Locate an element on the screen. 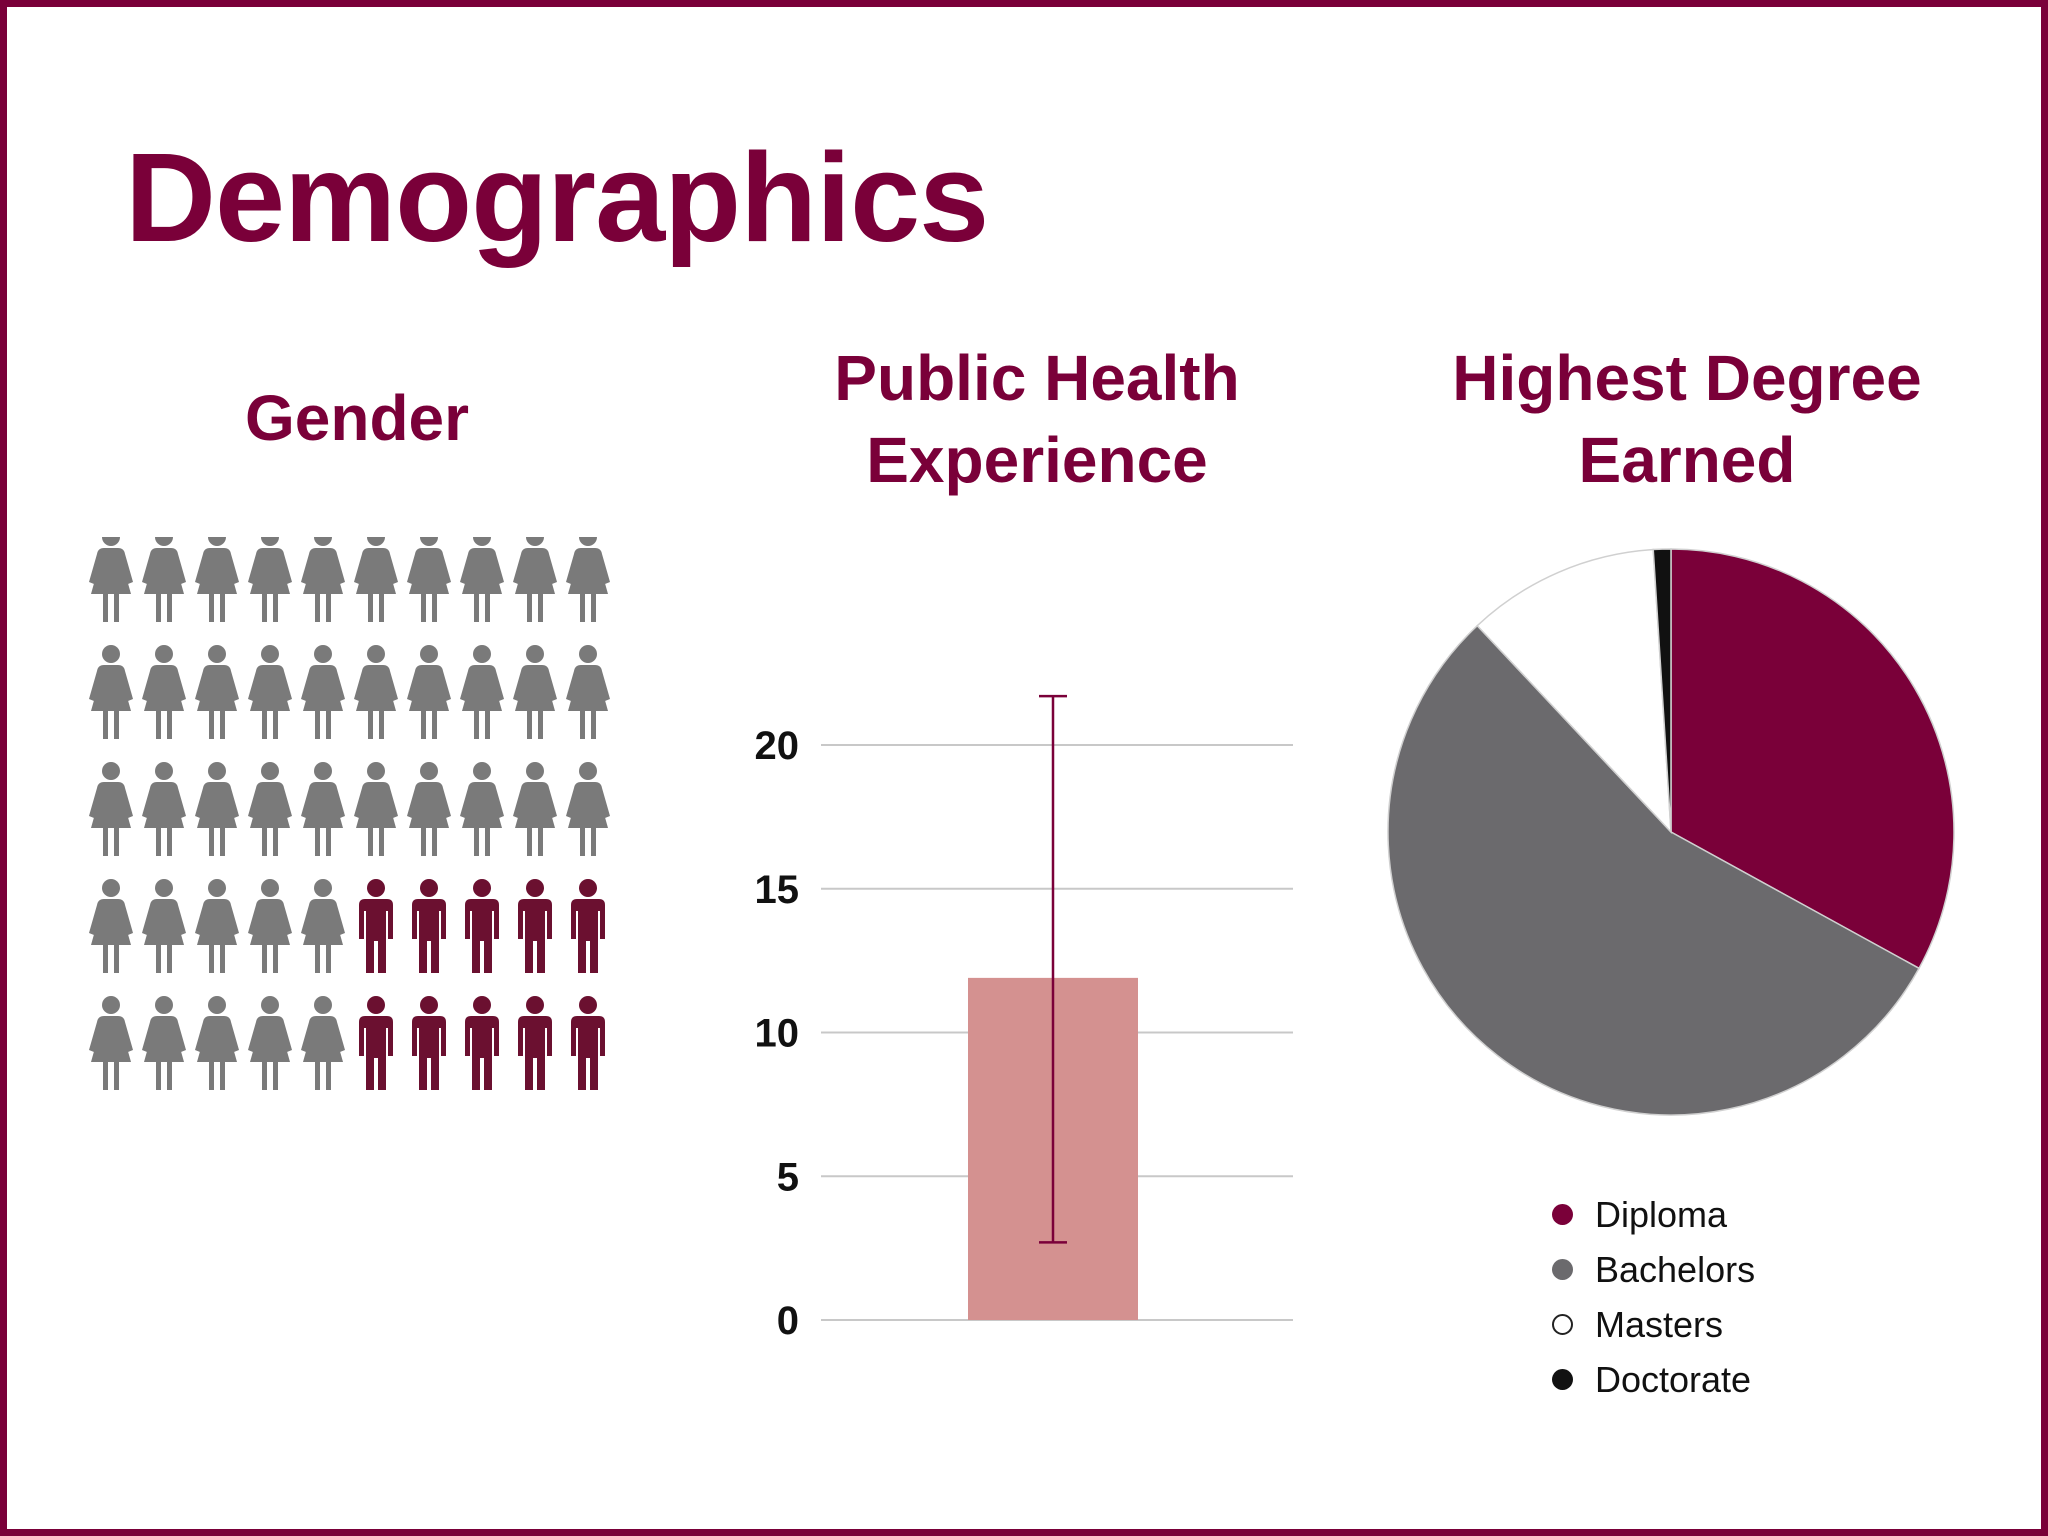 This screenshot has height=1536, width=2048. degree-title-line: Earned is located at coordinates (1687, 460).